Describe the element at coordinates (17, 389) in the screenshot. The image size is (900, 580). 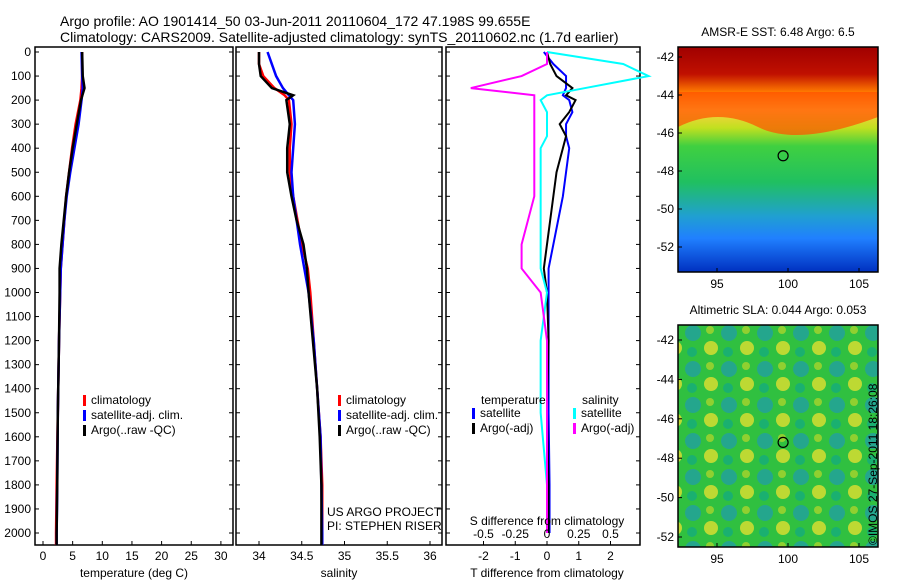
I see `y-tick-label: 1400` at that location.